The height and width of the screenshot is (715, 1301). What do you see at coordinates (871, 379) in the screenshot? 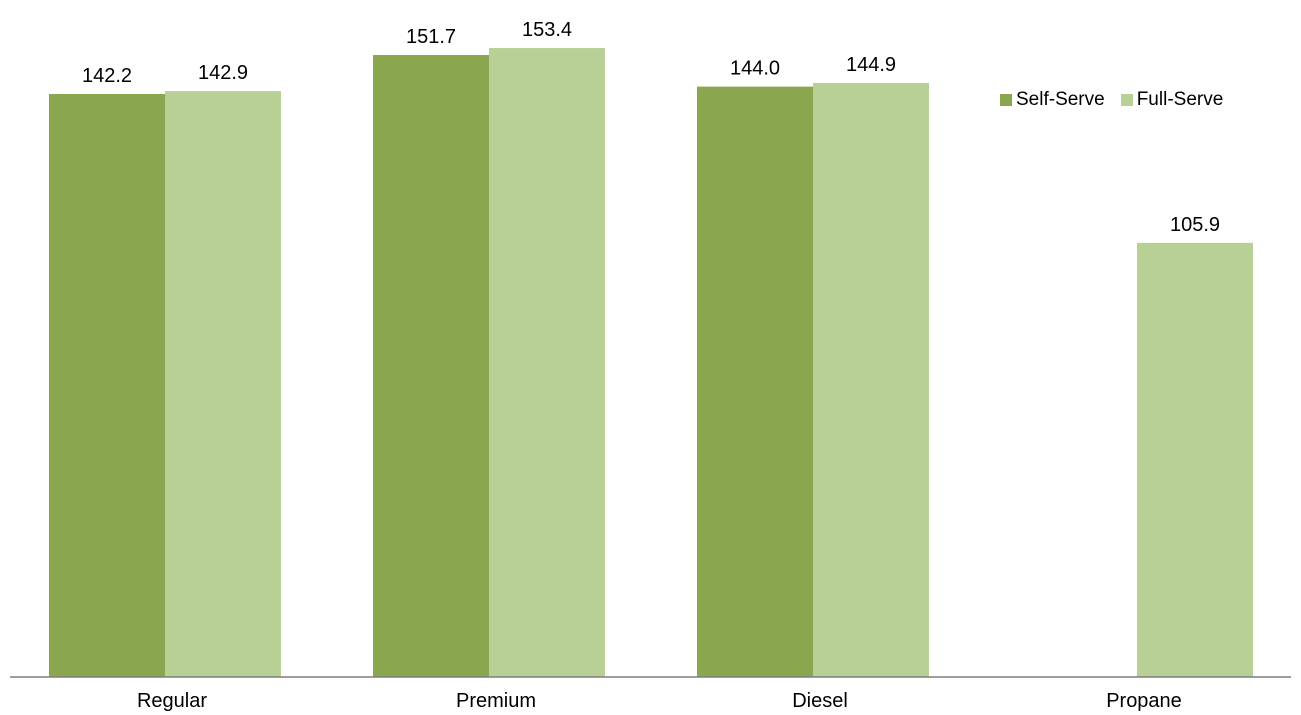
I see `bar-diesel-full-serve` at bounding box center [871, 379].